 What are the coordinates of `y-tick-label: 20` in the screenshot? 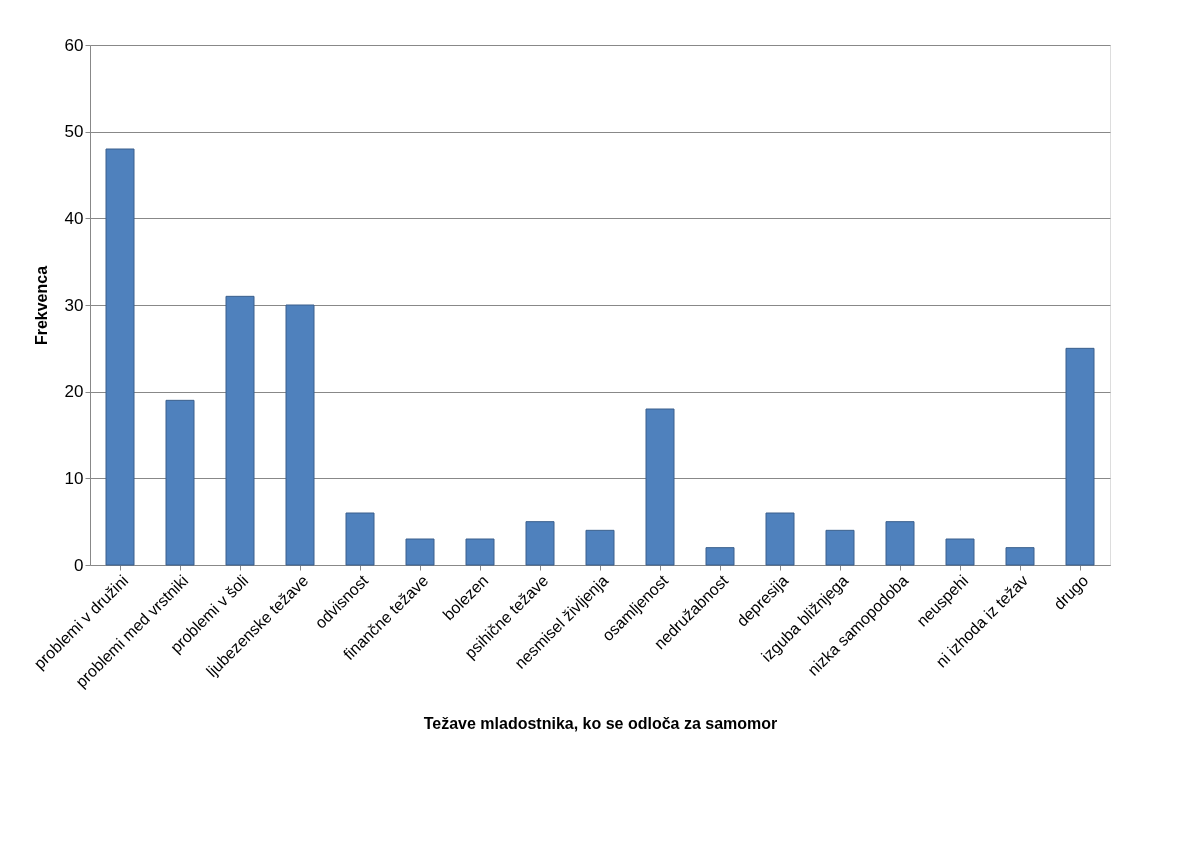 It's located at (74, 392).